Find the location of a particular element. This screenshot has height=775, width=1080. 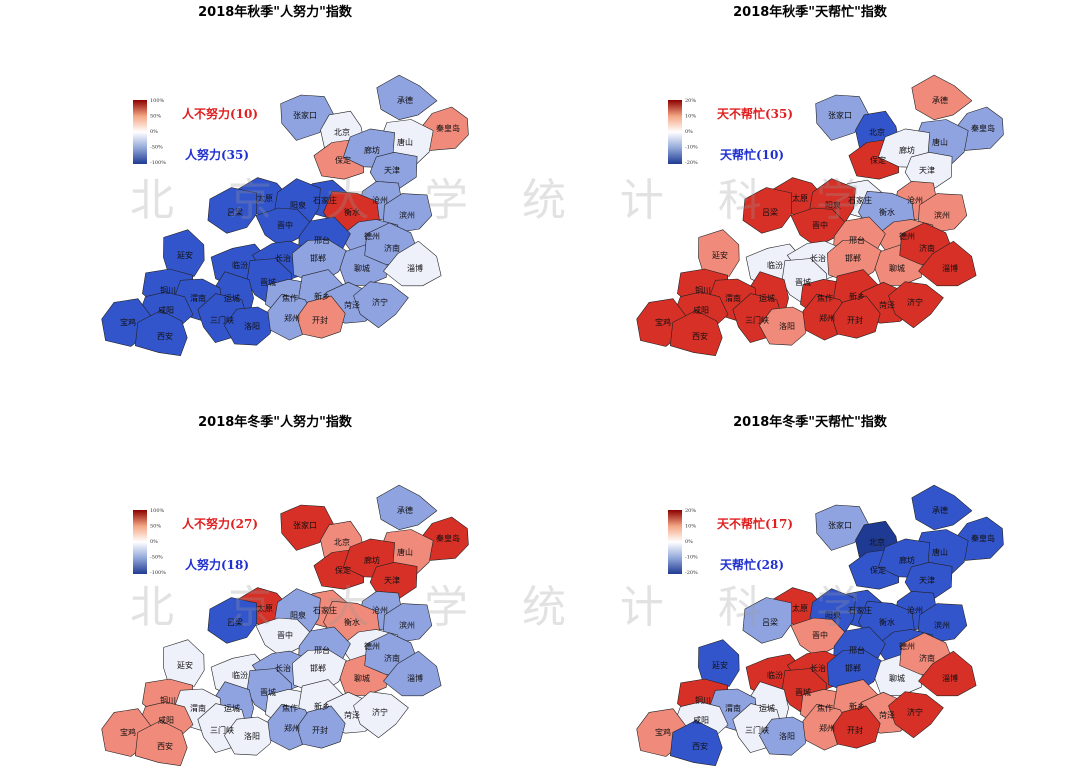

legend-tick: -100% is located at coordinates (158, 573).